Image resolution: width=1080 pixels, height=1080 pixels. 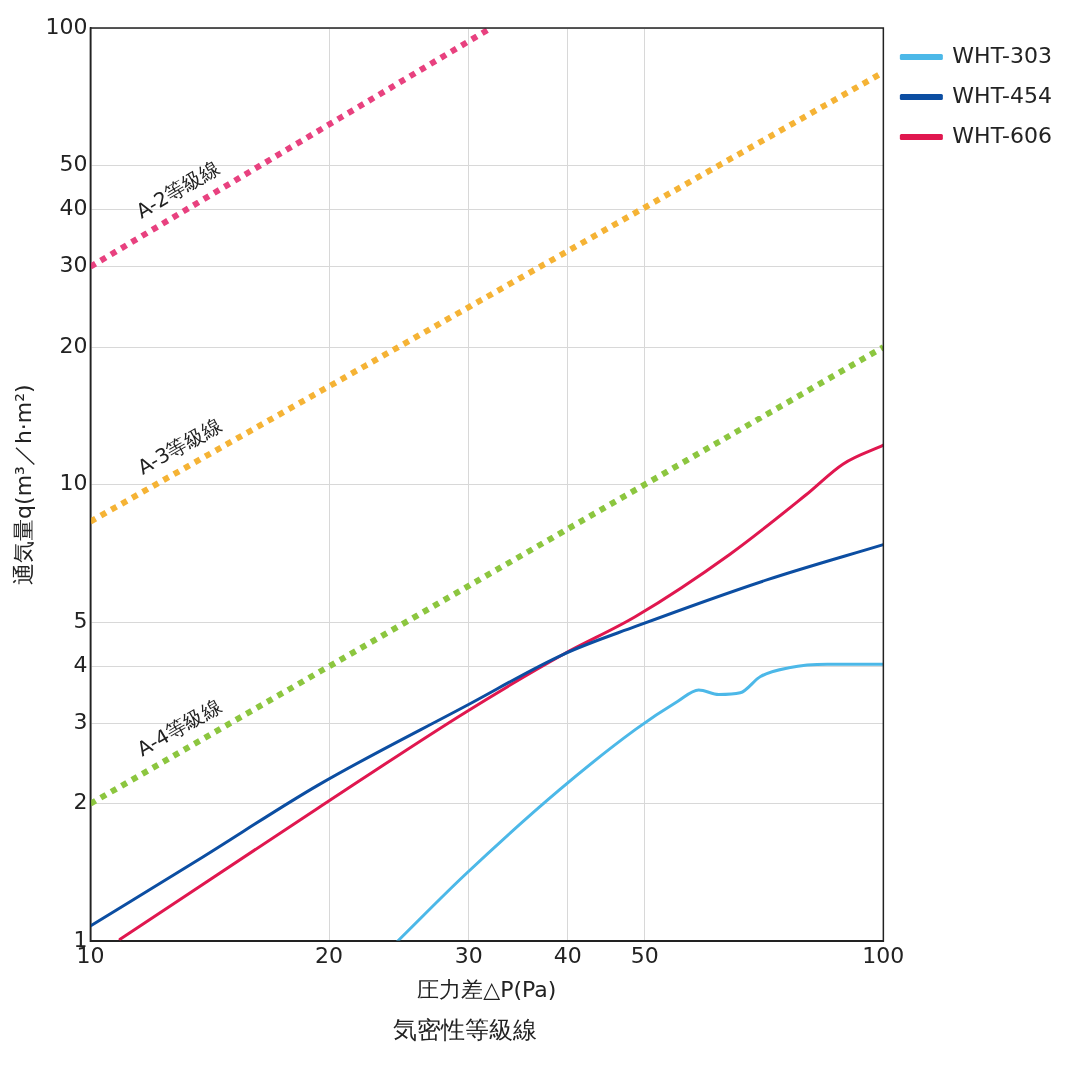 What do you see at coordinates (468, 956) in the screenshot?
I see `x-tick-label: 30` at bounding box center [468, 956].